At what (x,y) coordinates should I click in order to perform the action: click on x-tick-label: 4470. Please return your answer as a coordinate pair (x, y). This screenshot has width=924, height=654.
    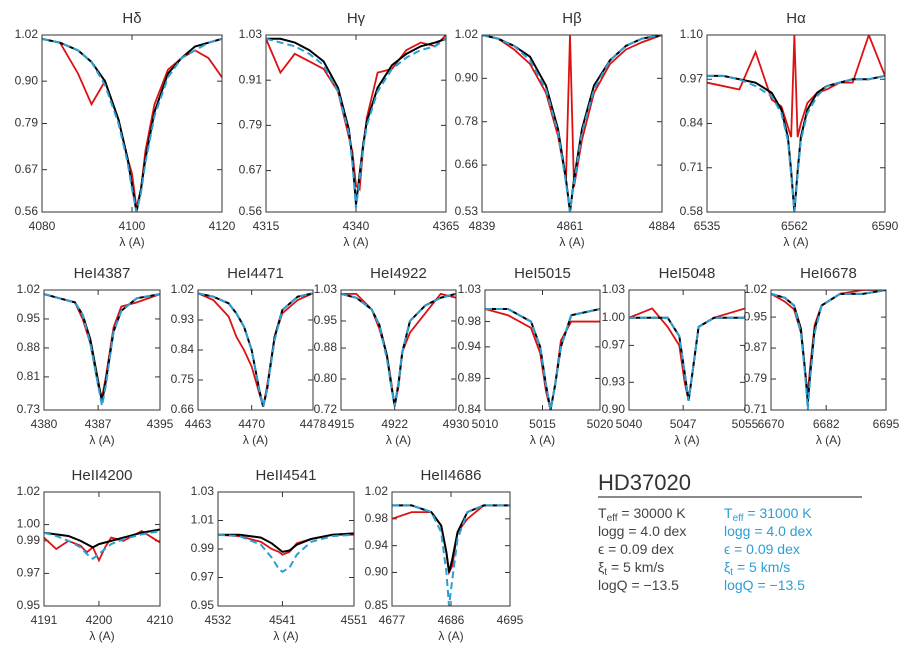
    Looking at the image, I should click on (251, 424).